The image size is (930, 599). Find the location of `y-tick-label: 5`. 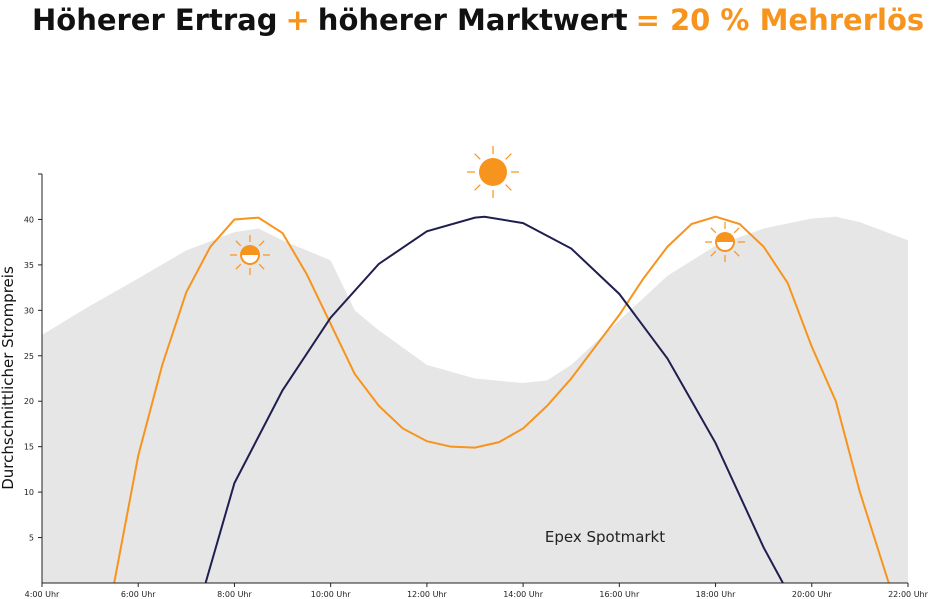

y-tick-label: 5 is located at coordinates (31, 538).